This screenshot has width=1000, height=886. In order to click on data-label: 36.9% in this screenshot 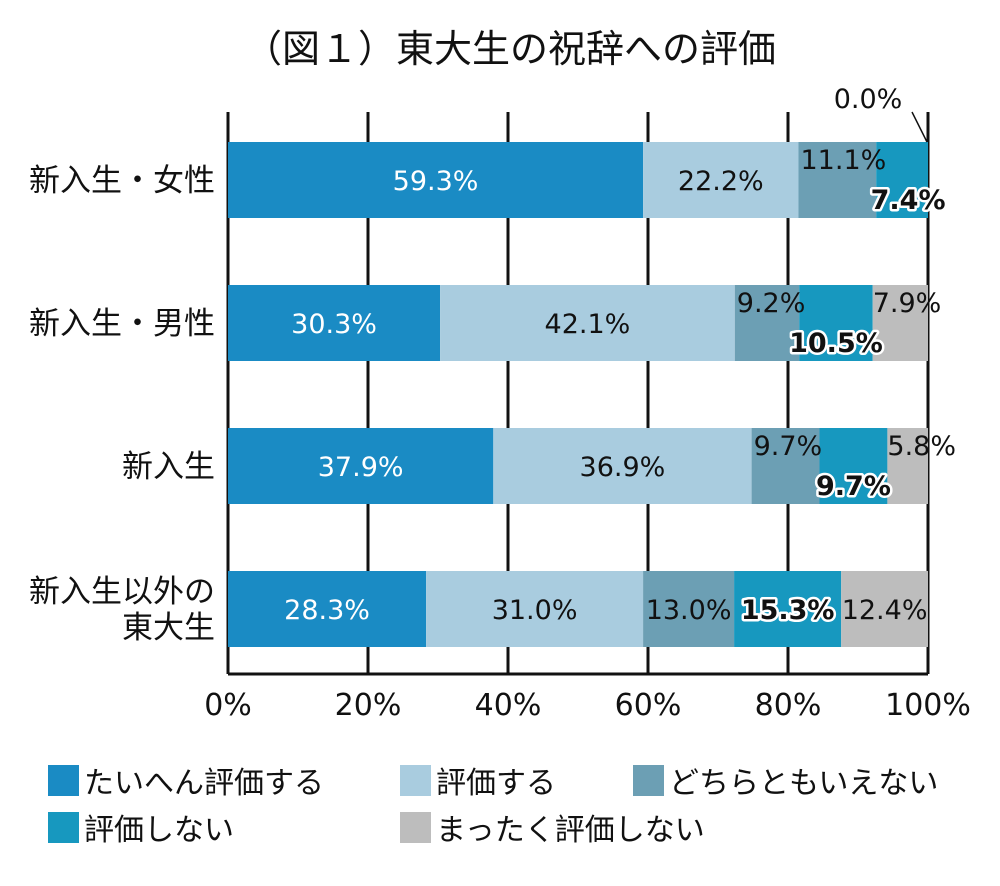, I will do `click(623, 467)`.